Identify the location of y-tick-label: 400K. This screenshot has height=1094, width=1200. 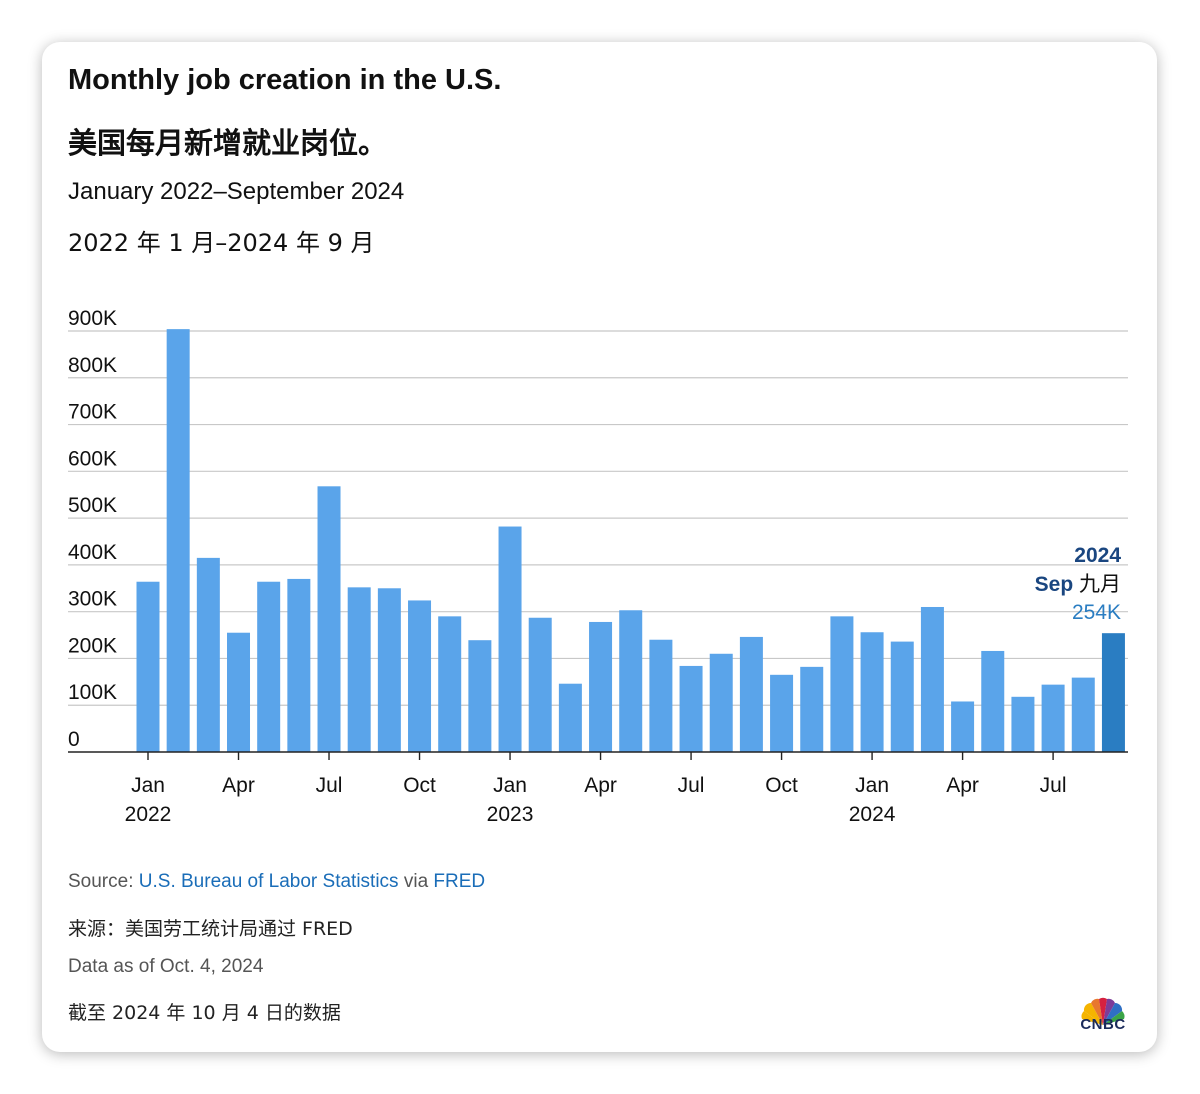
(92, 552).